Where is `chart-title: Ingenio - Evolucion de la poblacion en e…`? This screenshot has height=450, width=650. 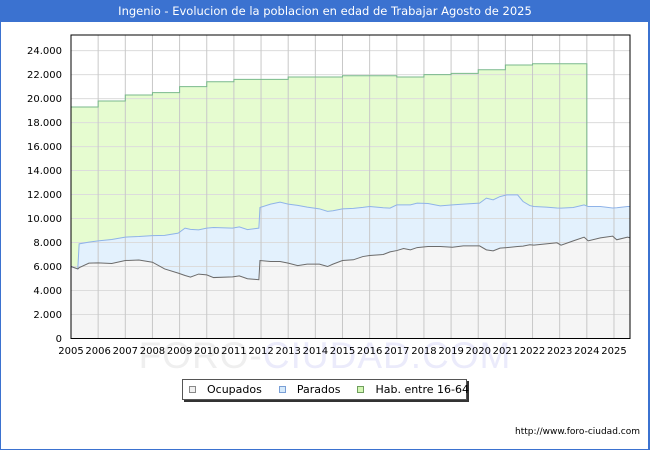
chart-title: Ingenio - Evolucion de la poblacion en e… is located at coordinates (325, 11).